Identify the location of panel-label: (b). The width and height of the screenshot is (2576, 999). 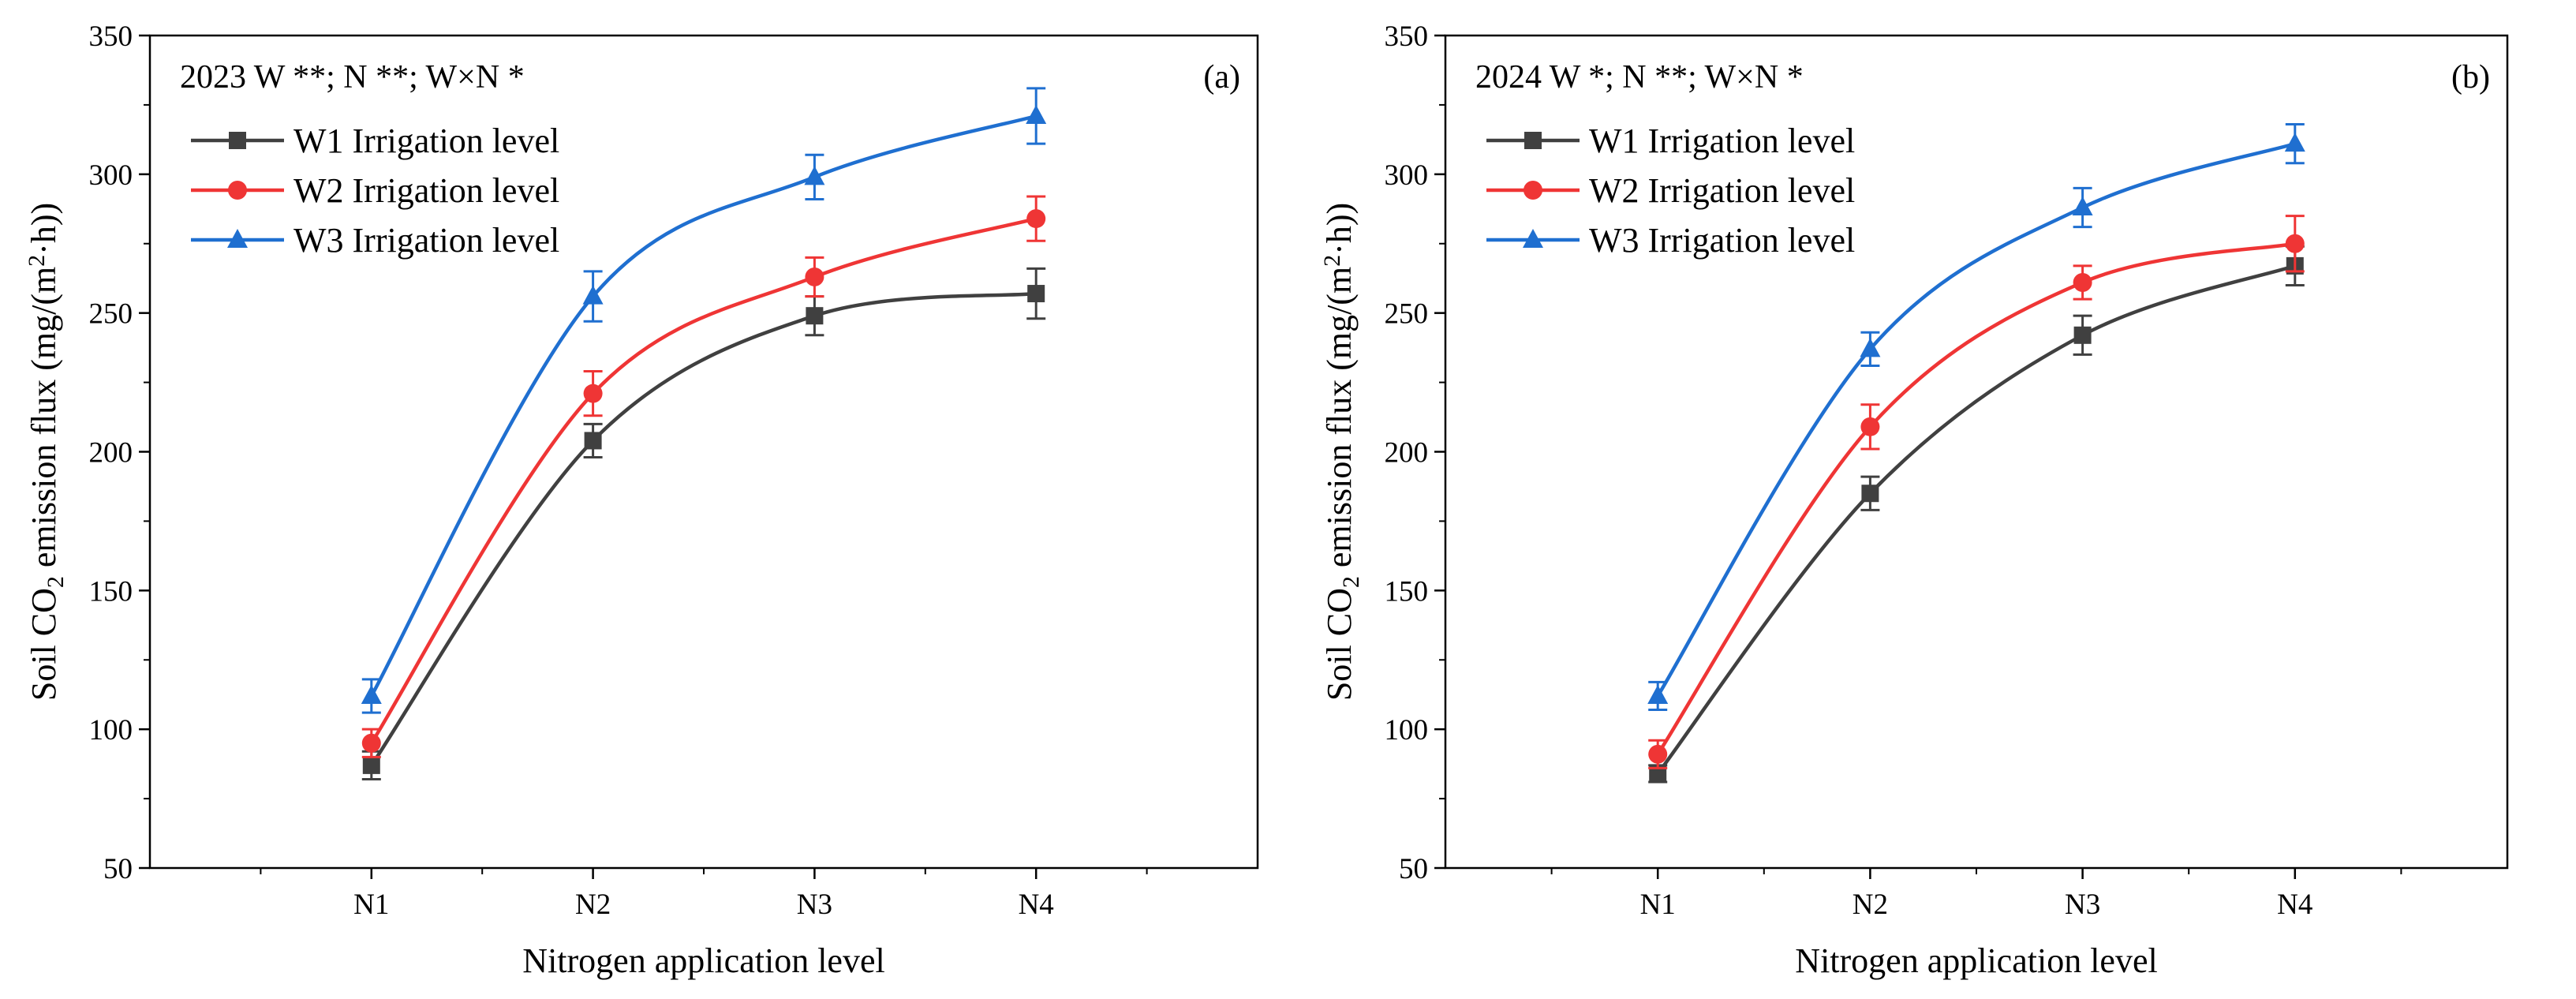
(2470, 77).